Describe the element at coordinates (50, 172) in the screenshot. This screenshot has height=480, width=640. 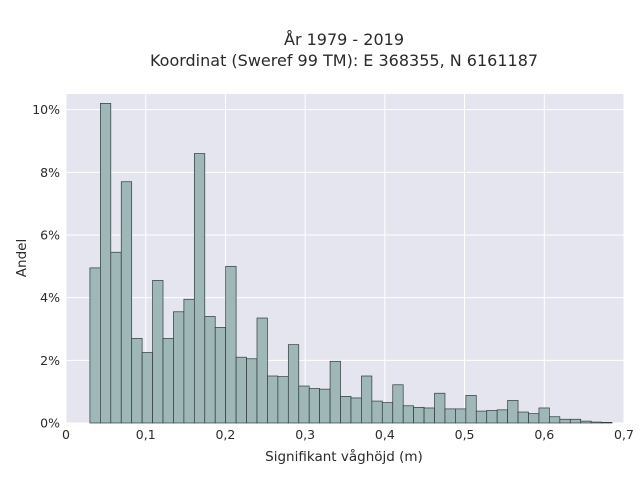
I see `y-tick-label: 8%` at that location.